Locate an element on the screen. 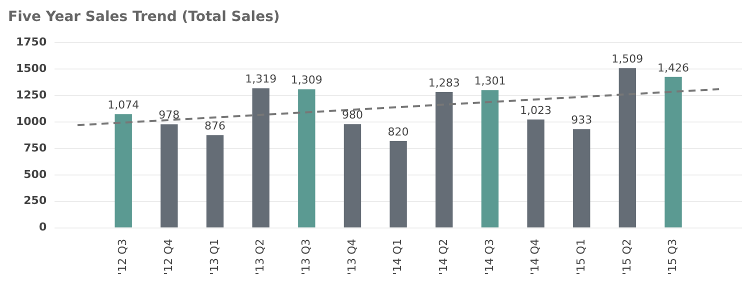  data-label: 1,319 is located at coordinates (261, 79).